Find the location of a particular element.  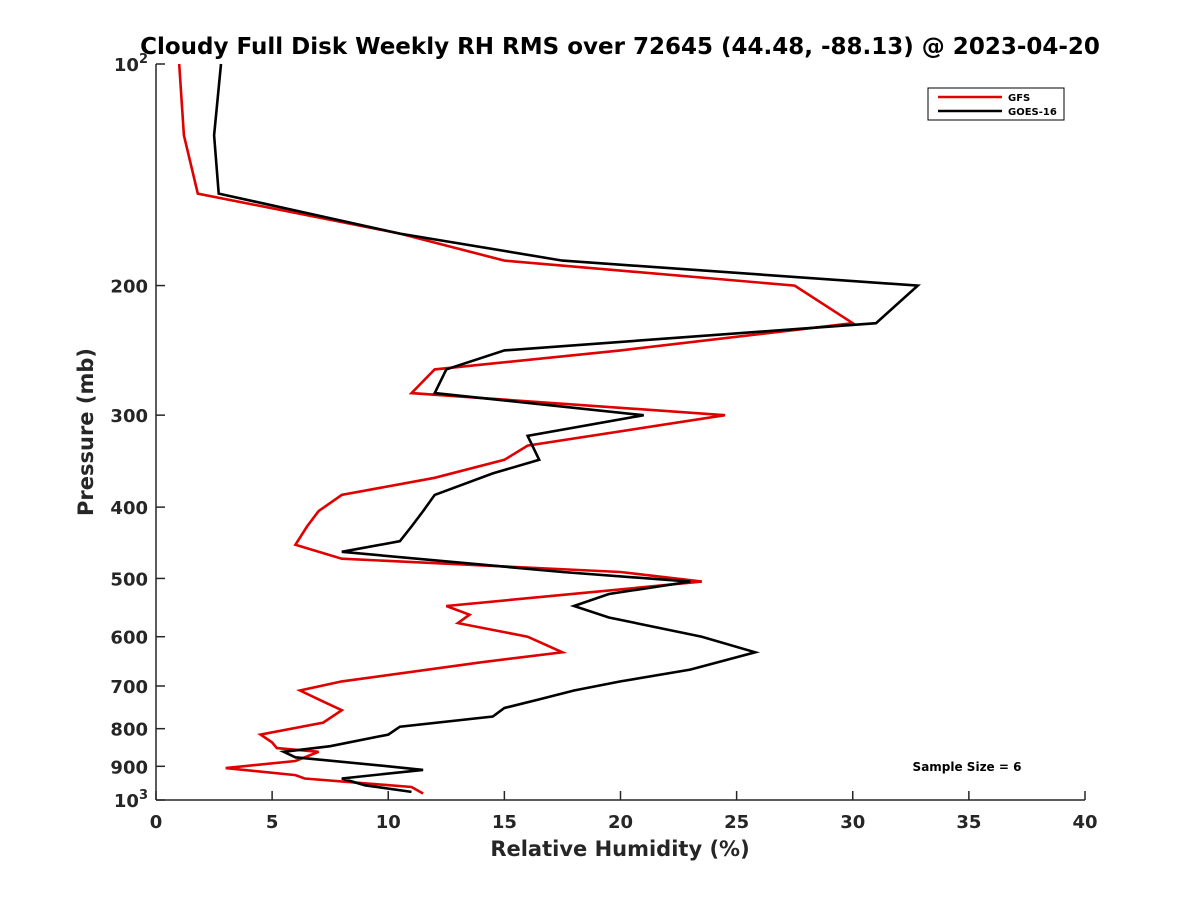

y-tick-label: 200 is located at coordinates (129, 287).